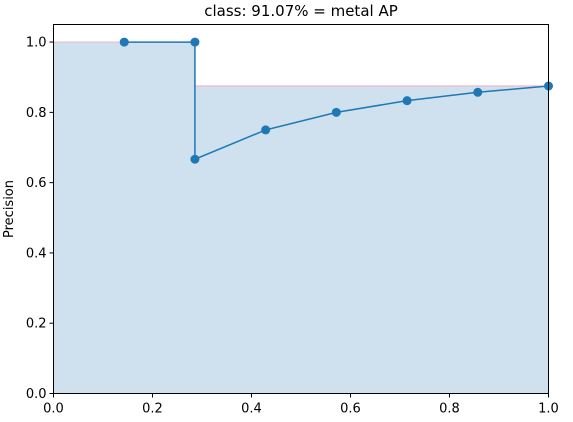 The height and width of the screenshot is (422, 573). What do you see at coordinates (40, 219) in the screenshot?
I see `y-axis: 0.0 0.2 0.4 0.6 0.8 1.0` at bounding box center [40, 219].